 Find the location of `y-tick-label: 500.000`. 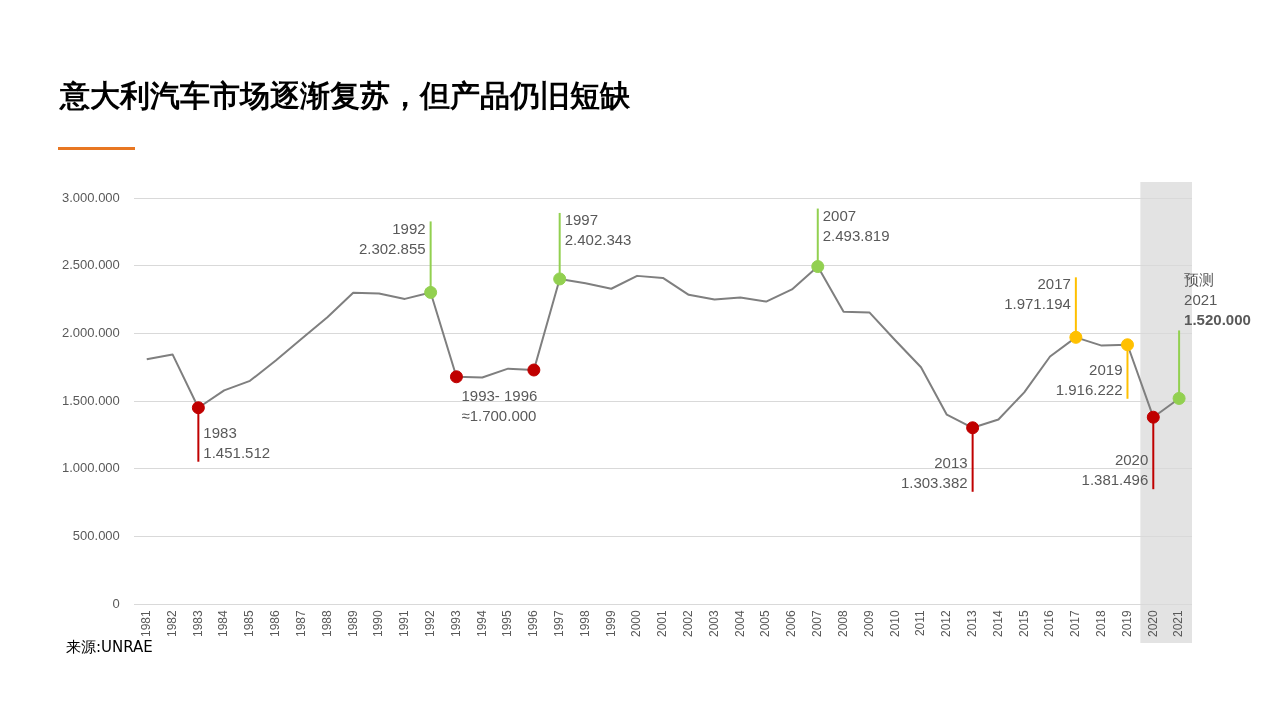

y-tick-label: 500.000 is located at coordinates (96, 536).